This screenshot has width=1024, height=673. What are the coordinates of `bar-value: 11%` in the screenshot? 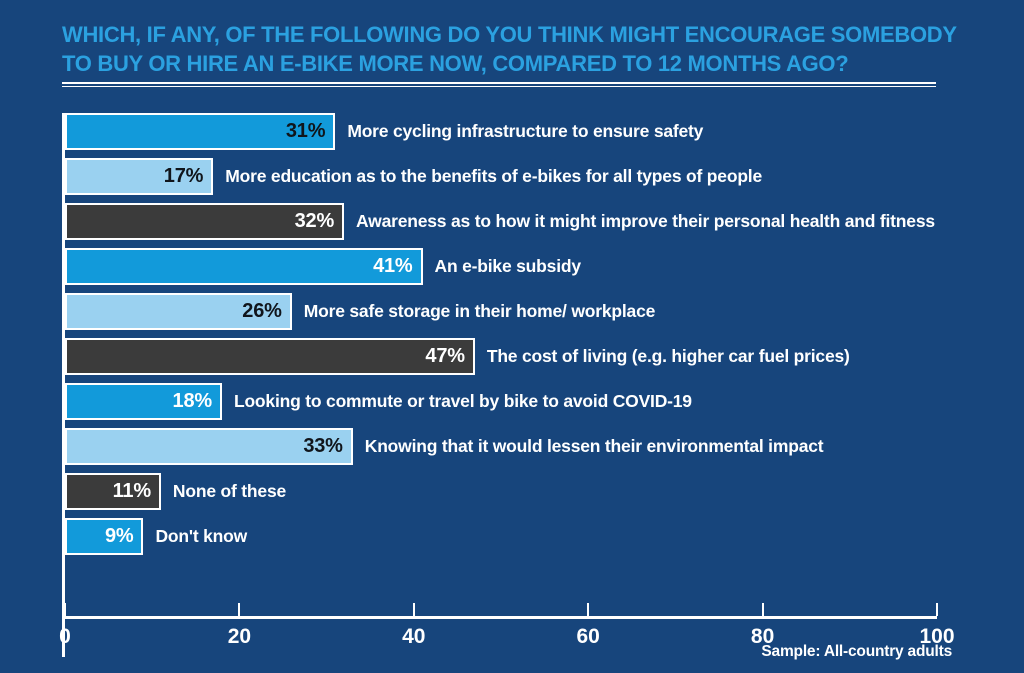 It's located at (132, 491).